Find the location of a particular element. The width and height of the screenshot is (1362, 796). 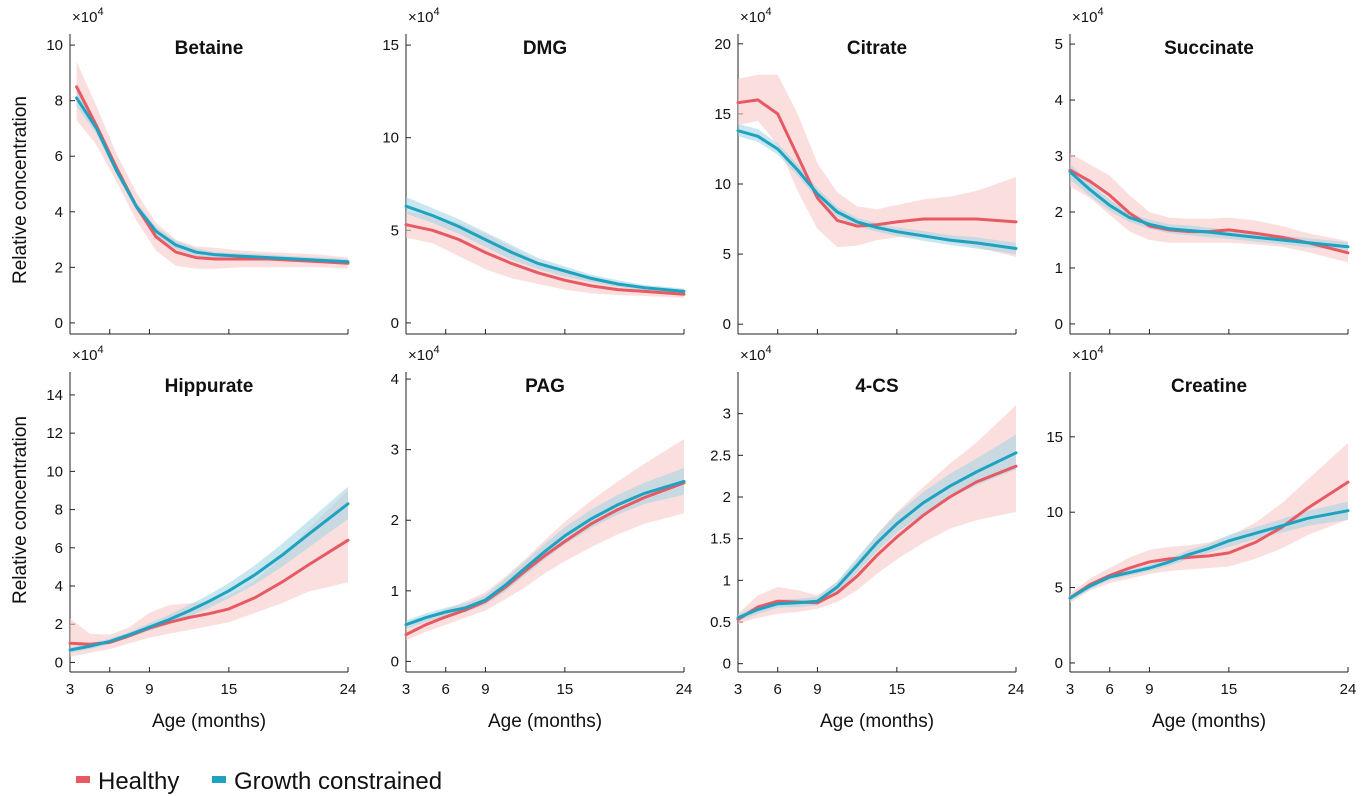

panel-creatine: 0 5 10 15 3 6 9 15 24 ×10⁴ Creatine Age (months) is located at coordinates (1201, 538).